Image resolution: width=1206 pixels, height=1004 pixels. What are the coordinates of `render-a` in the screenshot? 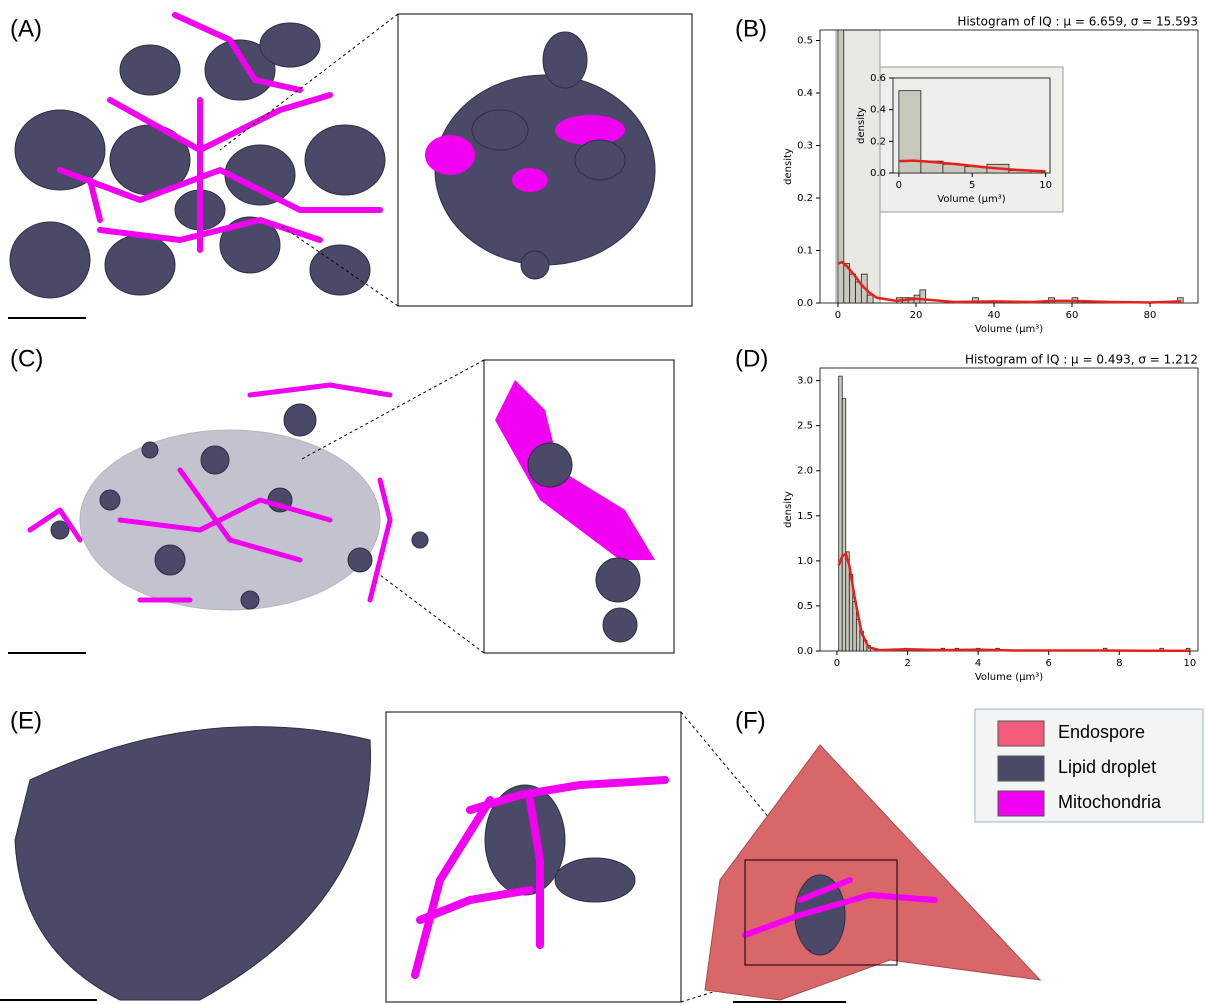 It's located at (197, 155).